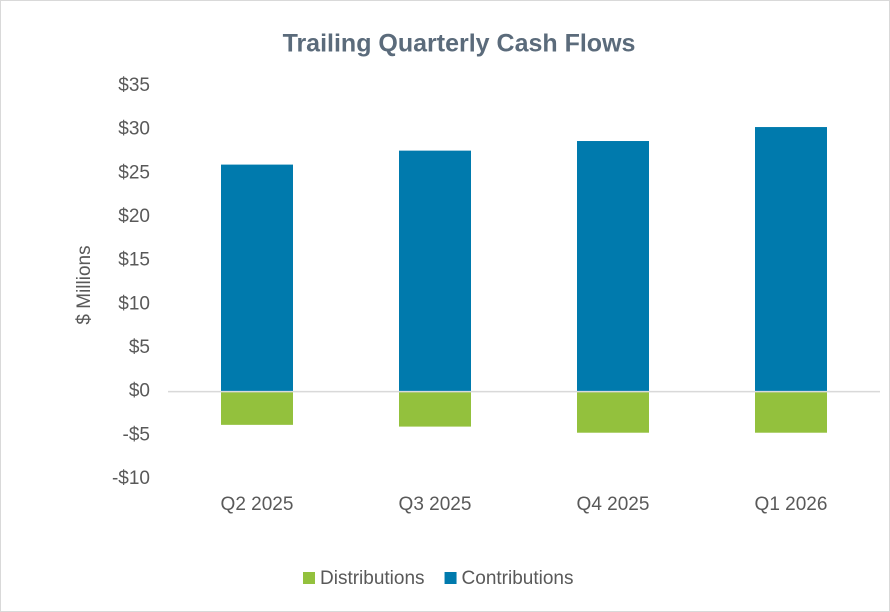 The width and height of the screenshot is (890, 612). What do you see at coordinates (134, 216) in the screenshot?
I see `y-tick-label: $20` at bounding box center [134, 216].